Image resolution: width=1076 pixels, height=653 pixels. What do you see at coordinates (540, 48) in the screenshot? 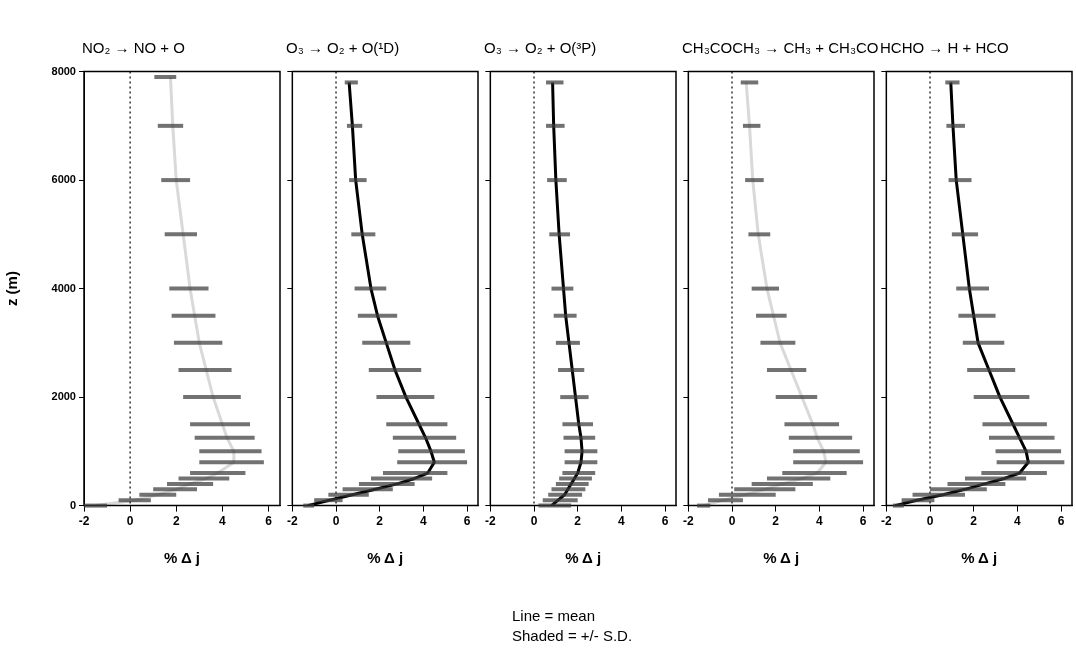
I see `chart-title: O₃ → O₂ + O(³P)` at bounding box center [540, 48].